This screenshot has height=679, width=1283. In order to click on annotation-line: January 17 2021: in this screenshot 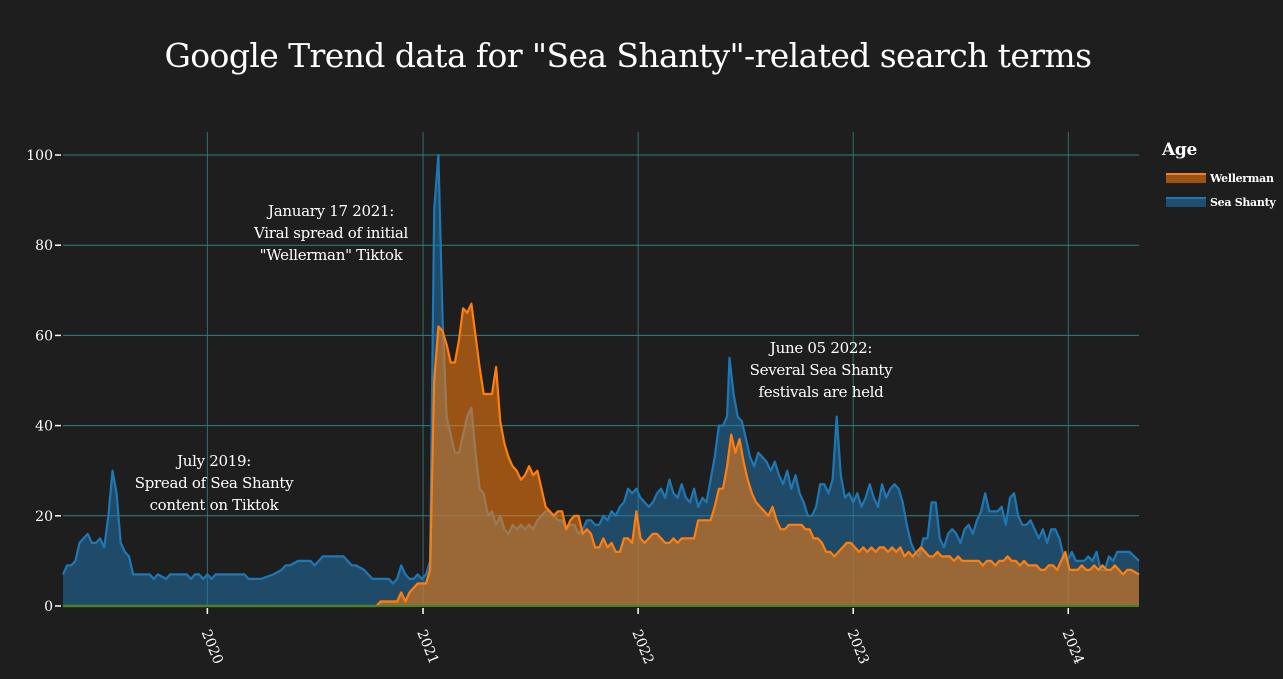, I will do `click(331, 211)`.